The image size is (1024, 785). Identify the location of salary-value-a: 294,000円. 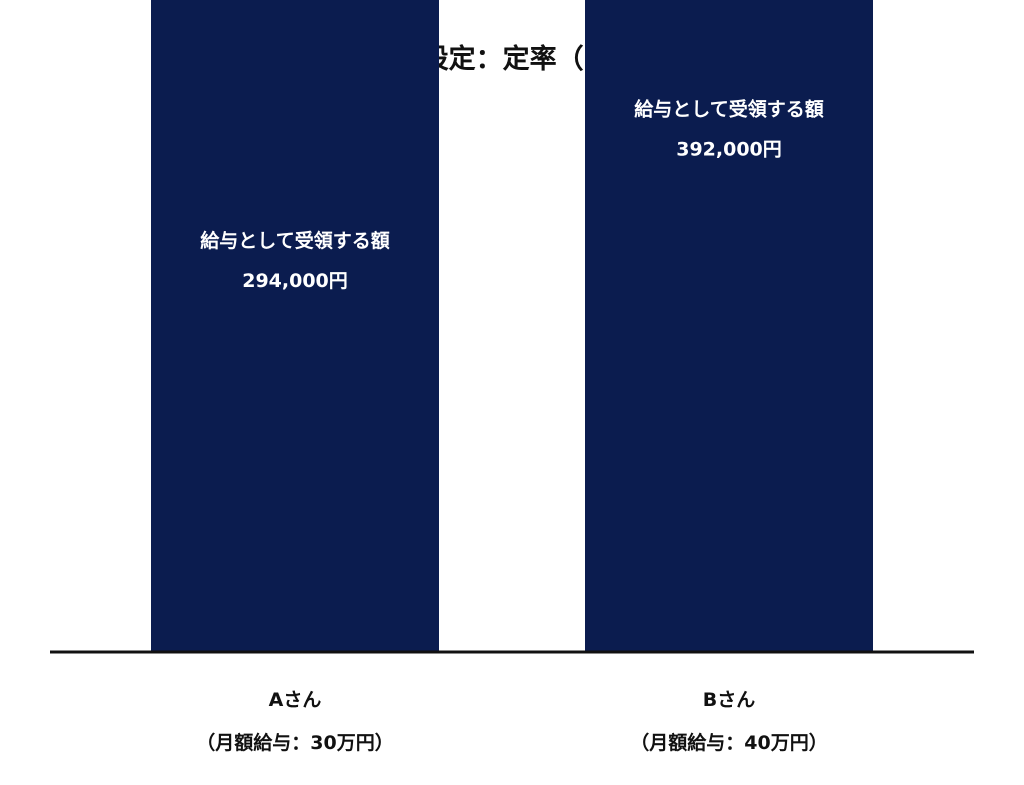
(295, 281).